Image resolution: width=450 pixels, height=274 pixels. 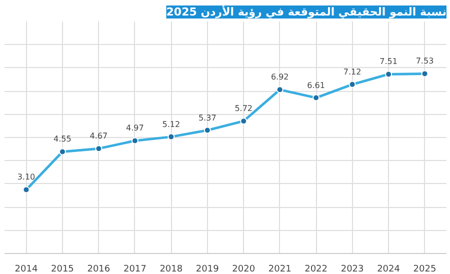 What do you see at coordinates (207, 117) in the screenshot?
I see `data-label: 5.37` at bounding box center [207, 117].